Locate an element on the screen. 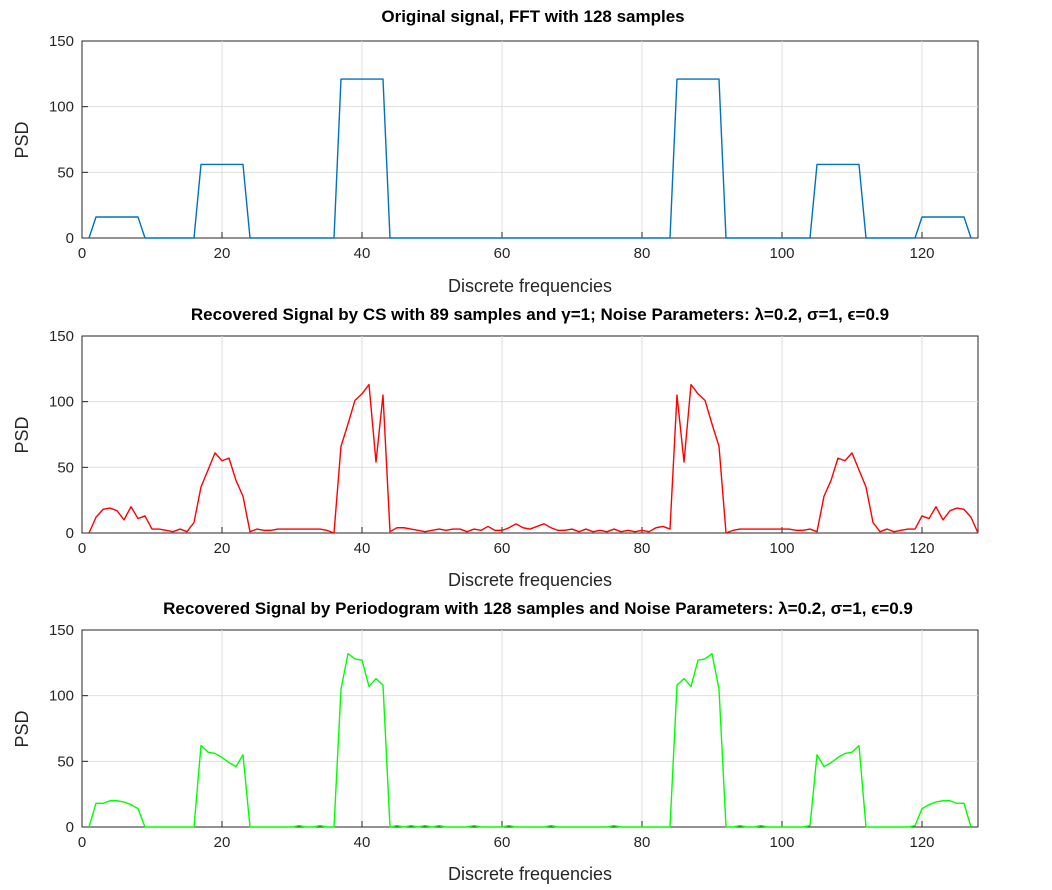 Image resolution: width=1052 pixels, height=890 pixels. series-group is located at coordinates (533, 458).